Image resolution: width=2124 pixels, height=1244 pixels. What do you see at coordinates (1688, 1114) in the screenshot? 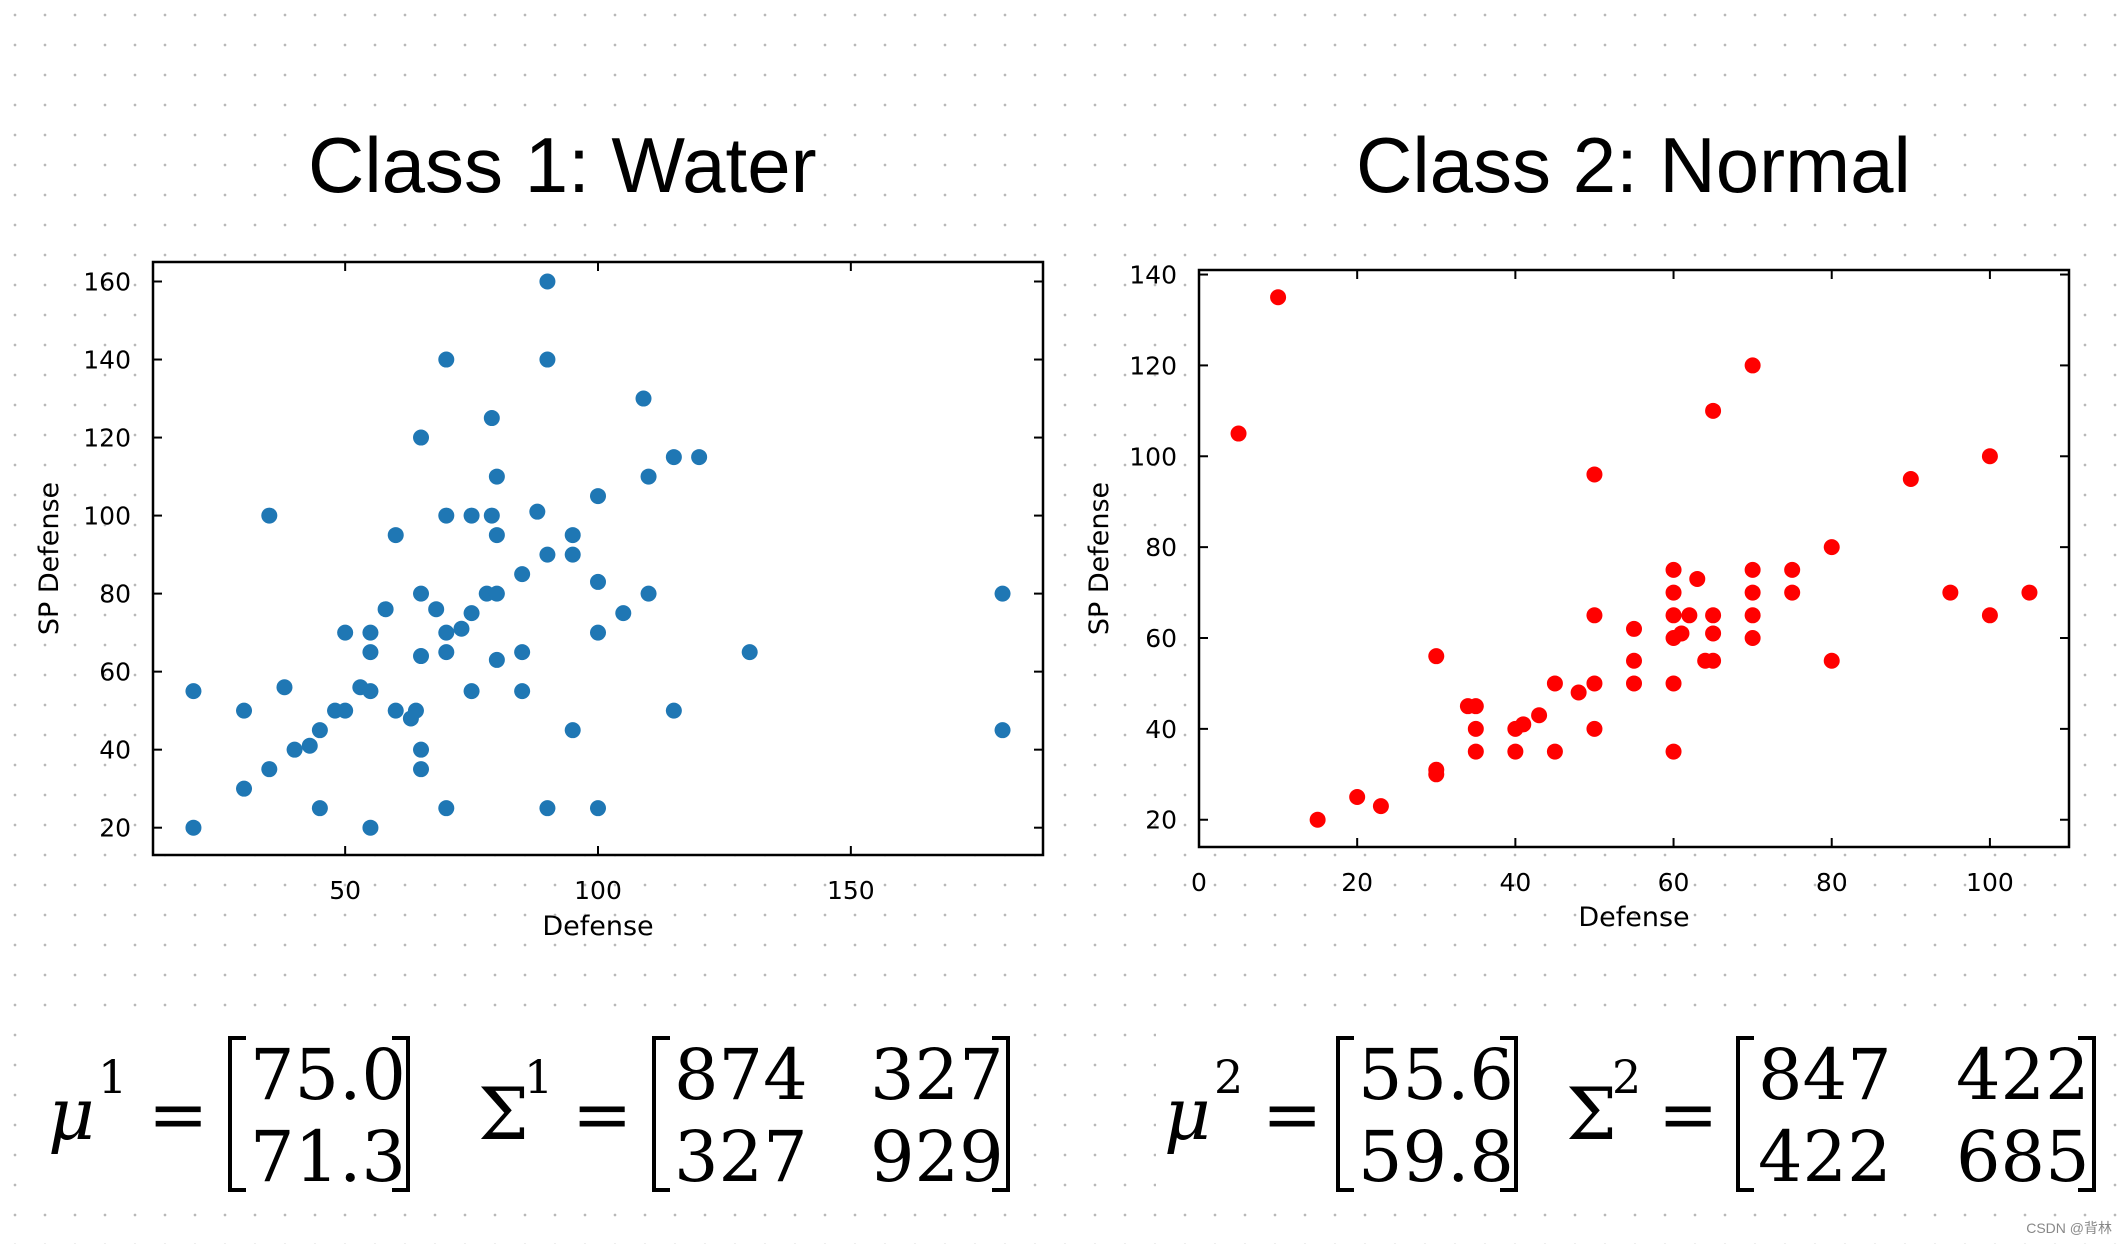
I see `equals-sign: =` at bounding box center [1688, 1114].